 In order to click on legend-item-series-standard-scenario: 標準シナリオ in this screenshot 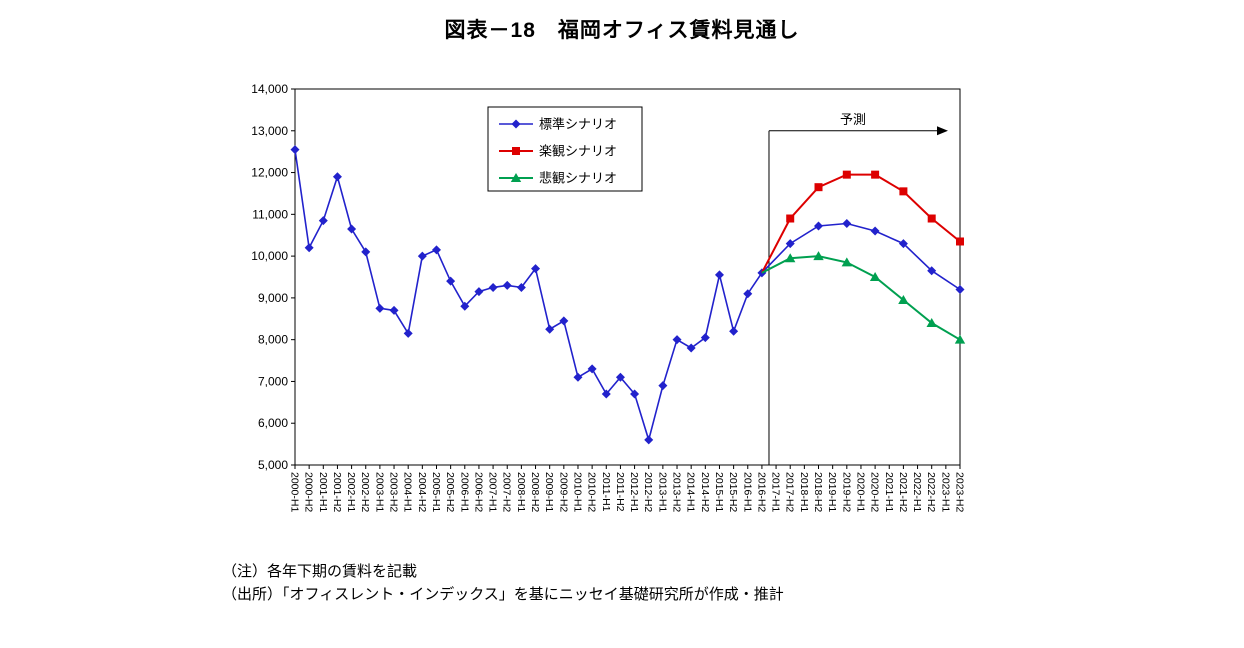, I will do `click(558, 124)`.